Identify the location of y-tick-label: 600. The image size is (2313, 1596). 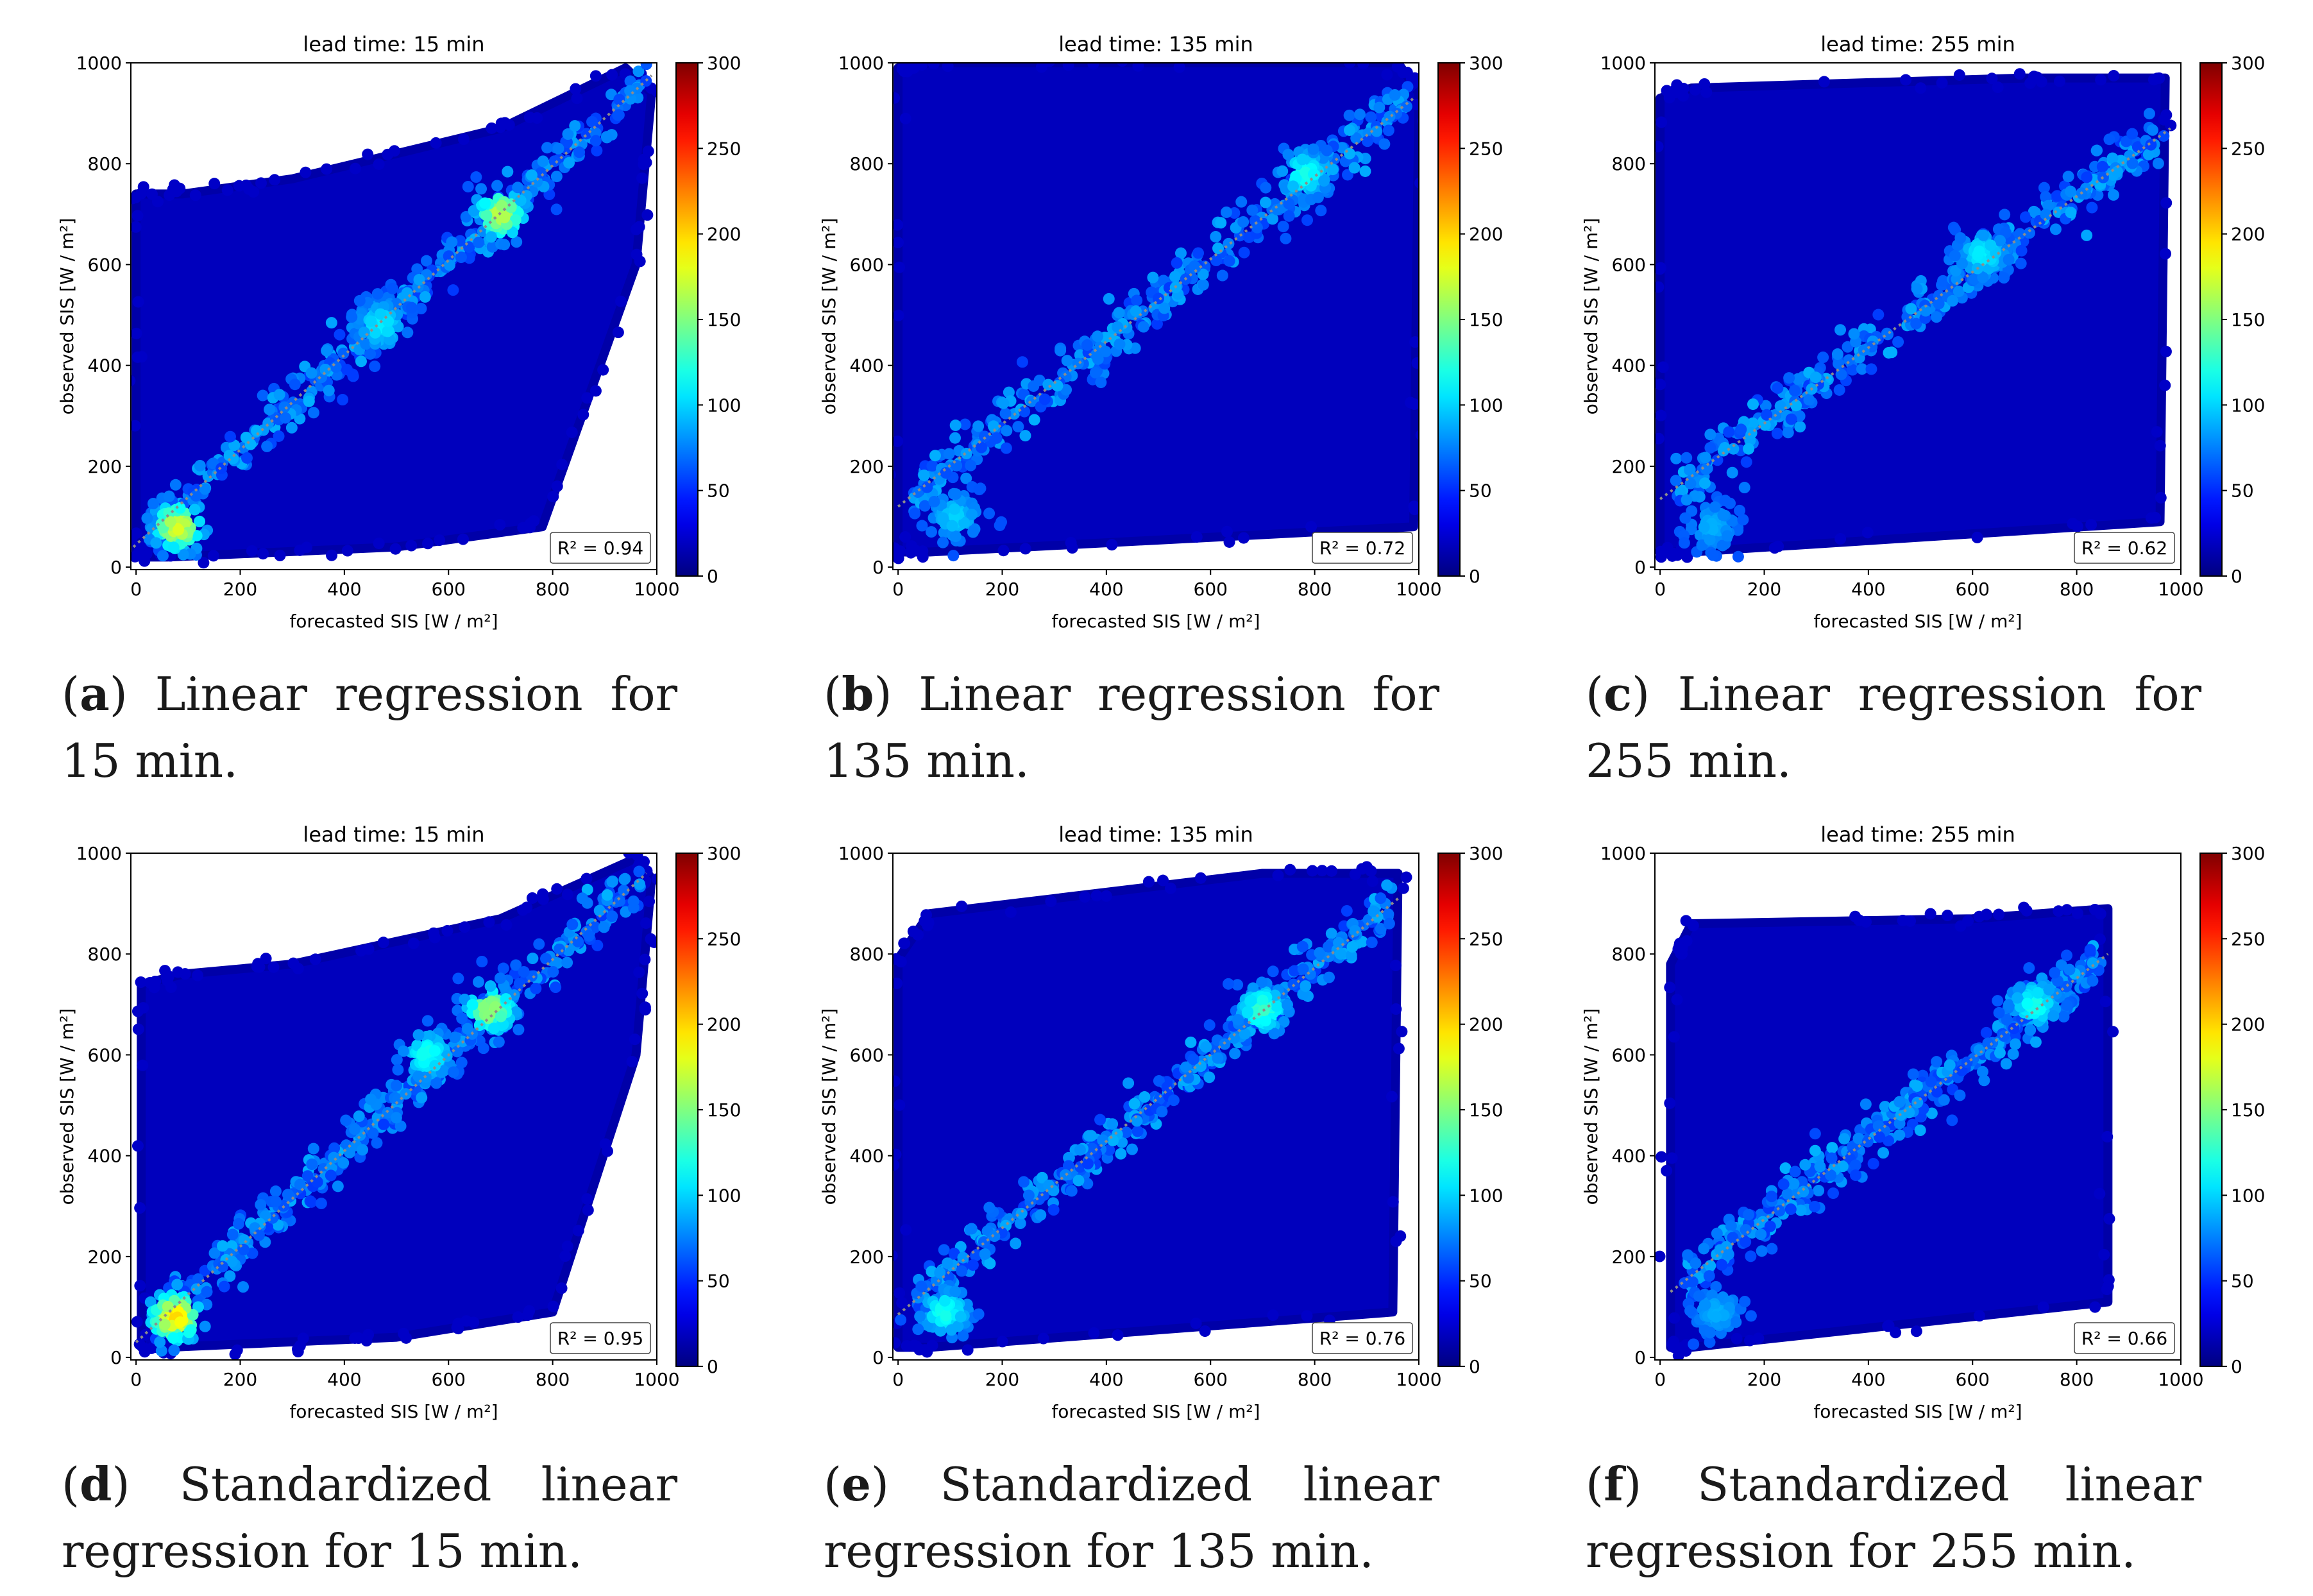
(105, 1054).